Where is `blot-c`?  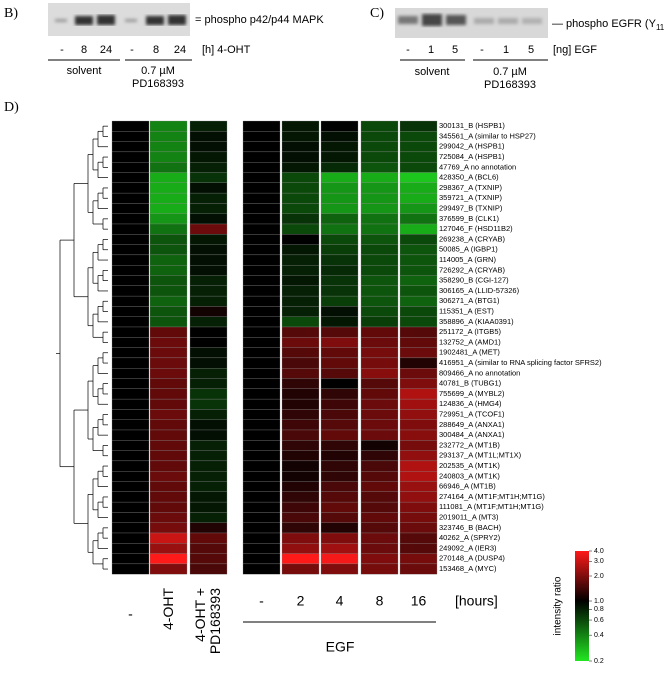
blot-c is located at coordinates (471, 23).